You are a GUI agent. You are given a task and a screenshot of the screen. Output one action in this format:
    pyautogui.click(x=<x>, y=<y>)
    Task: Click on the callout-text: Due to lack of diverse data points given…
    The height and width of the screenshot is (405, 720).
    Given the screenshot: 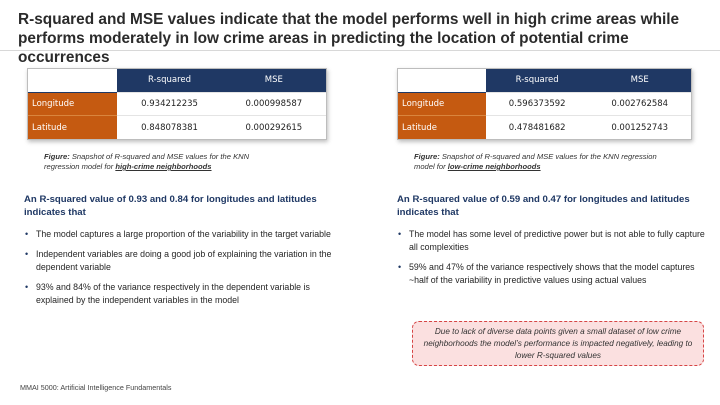 What is the action you would take?
    pyautogui.click(x=558, y=343)
    